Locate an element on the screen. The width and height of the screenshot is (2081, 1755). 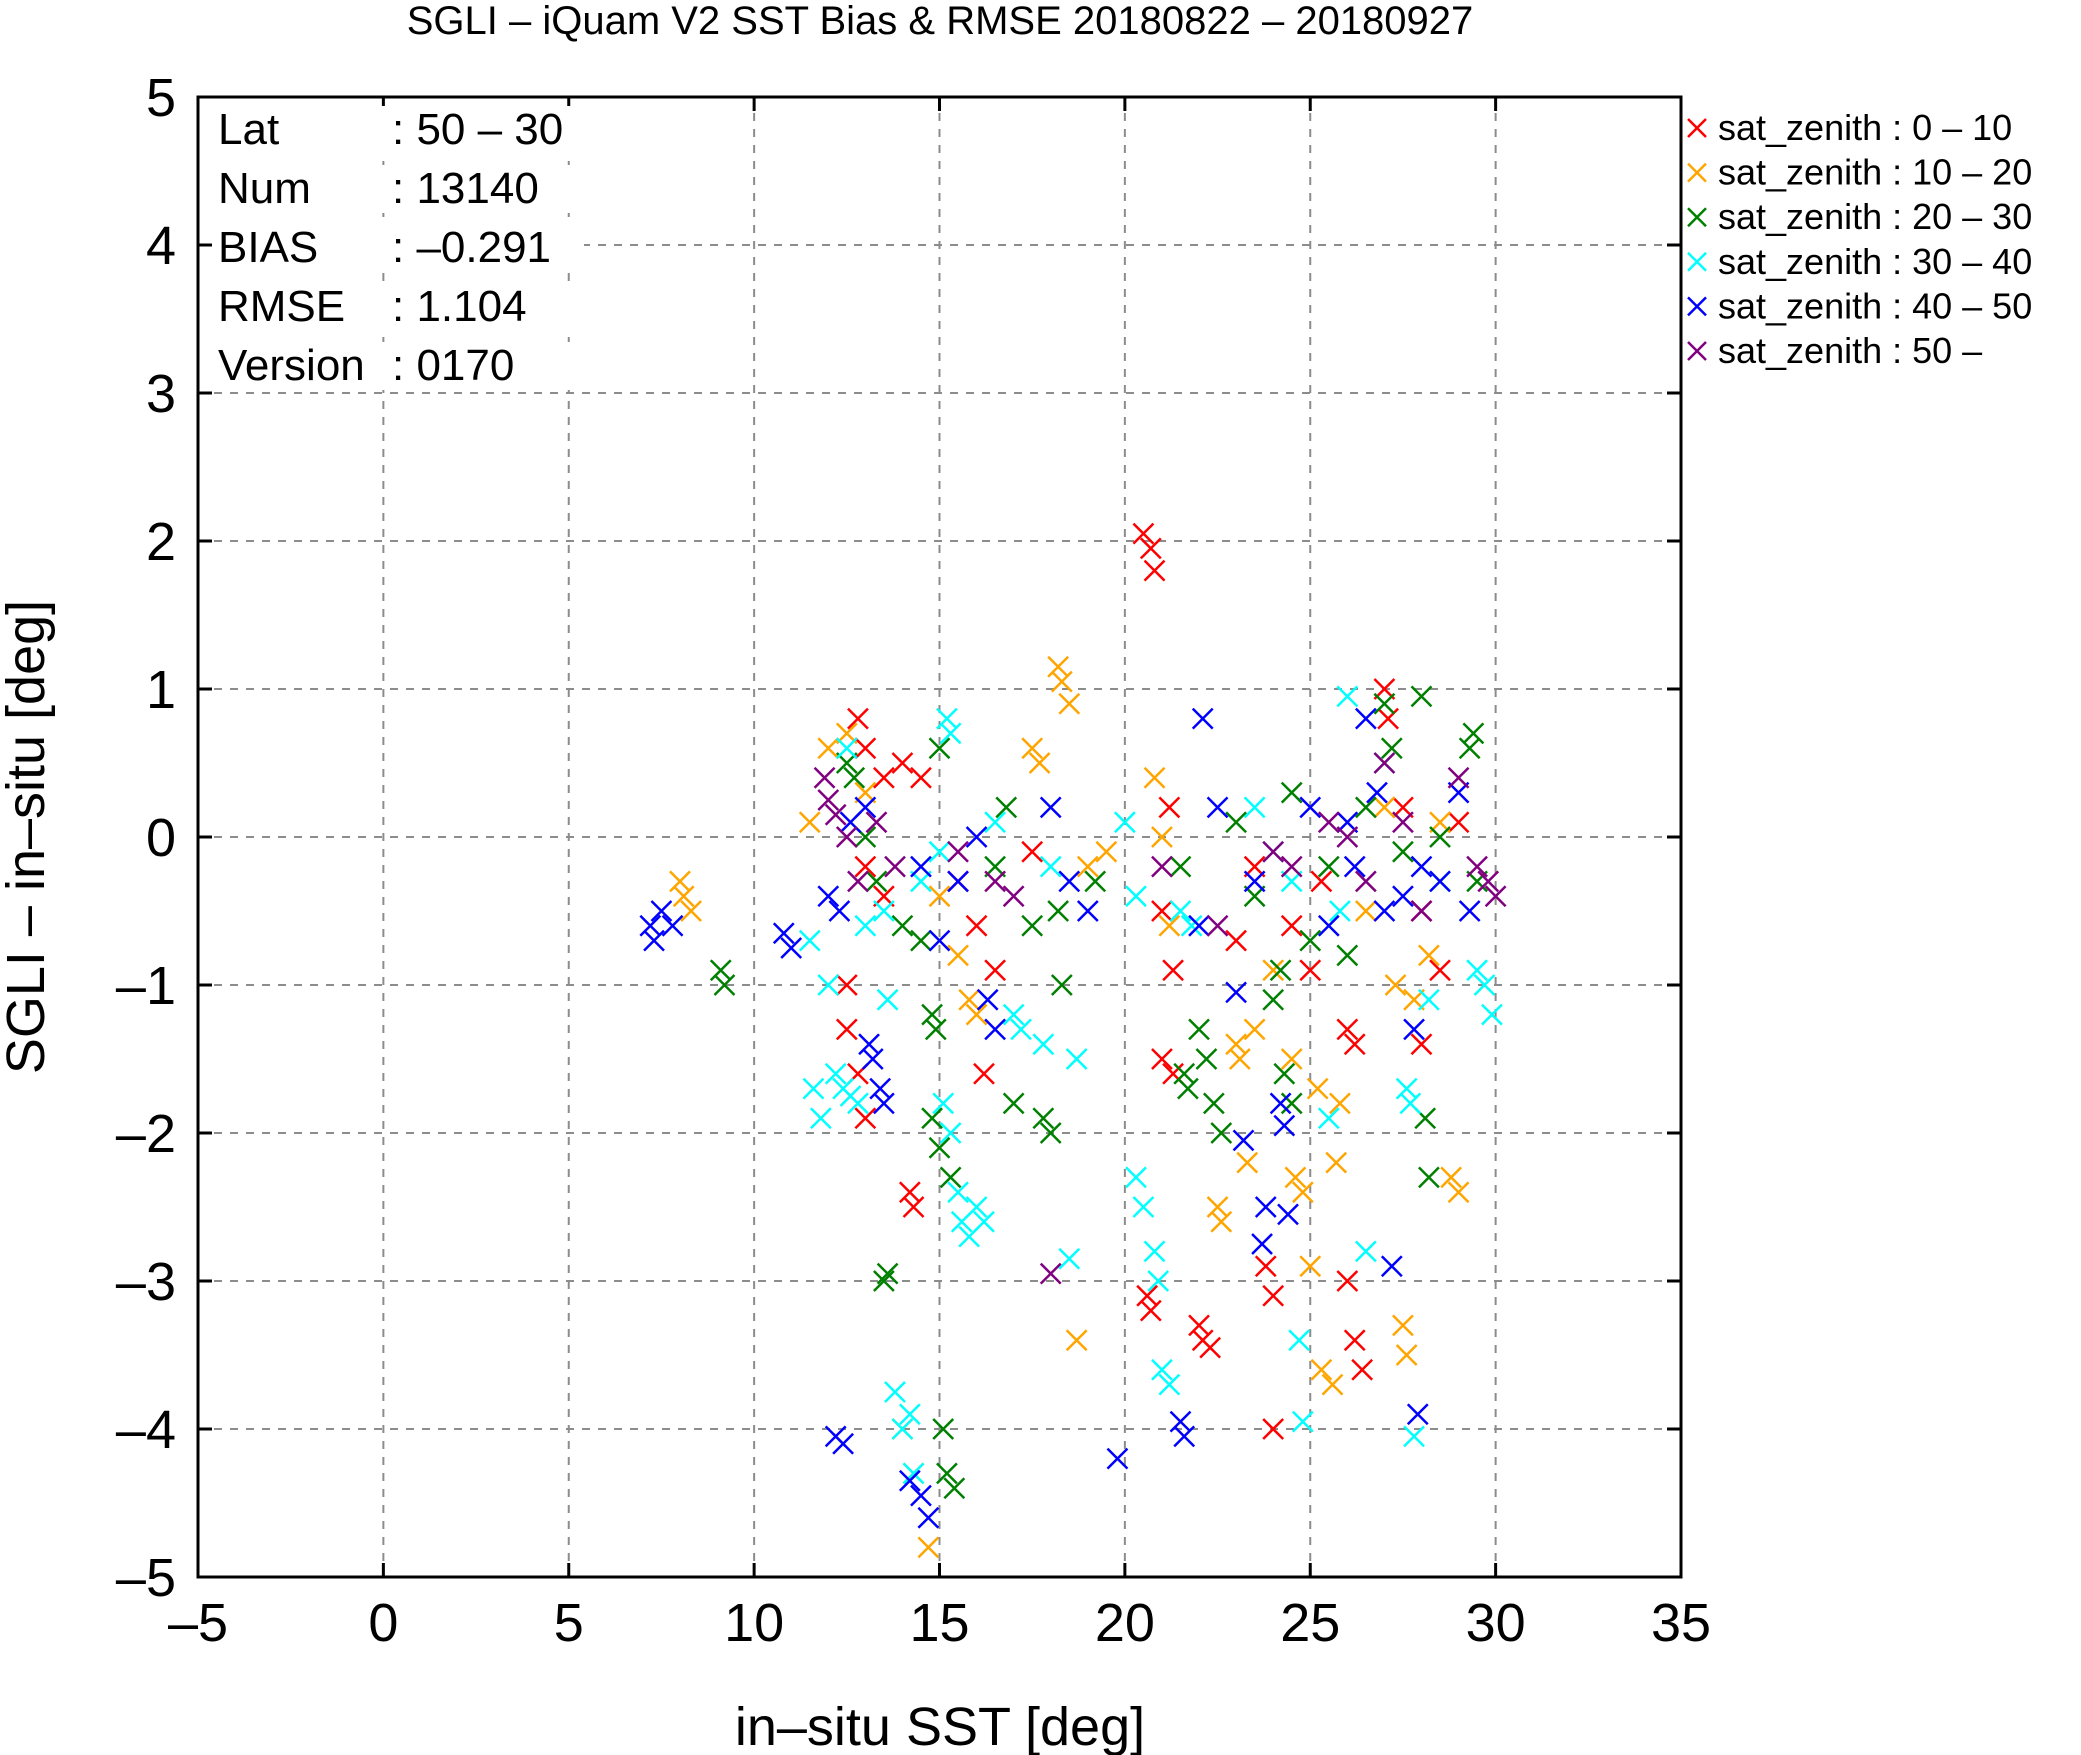
y-tick-label: 4 is located at coordinates (161, 246).